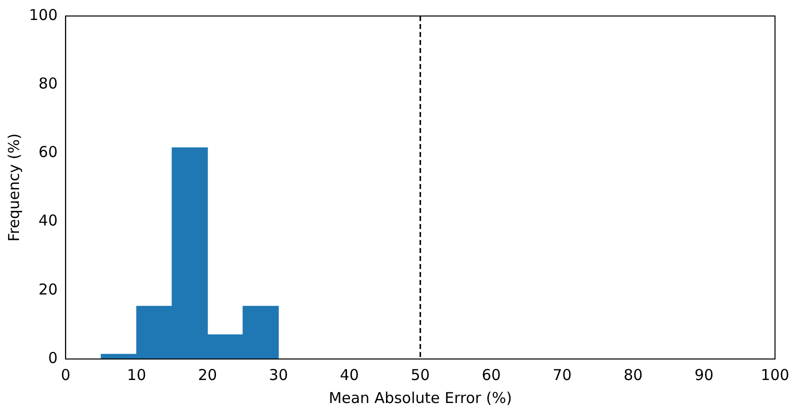 This screenshot has width=793, height=412. What do you see at coordinates (775, 375) in the screenshot?
I see `x-tick-label: 100` at bounding box center [775, 375].